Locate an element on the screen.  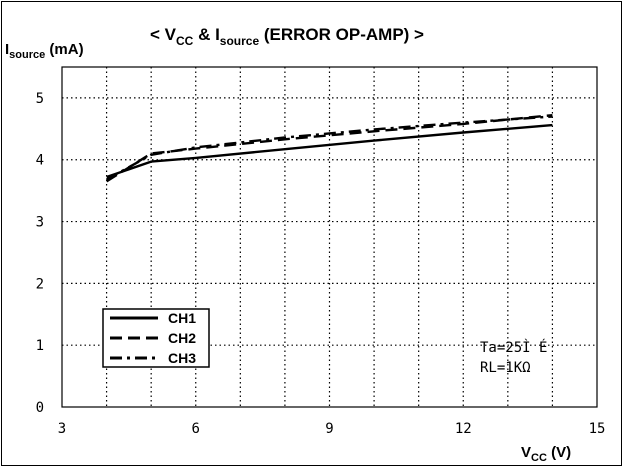
x-tick-label: 6 is located at coordinates (196, 429).